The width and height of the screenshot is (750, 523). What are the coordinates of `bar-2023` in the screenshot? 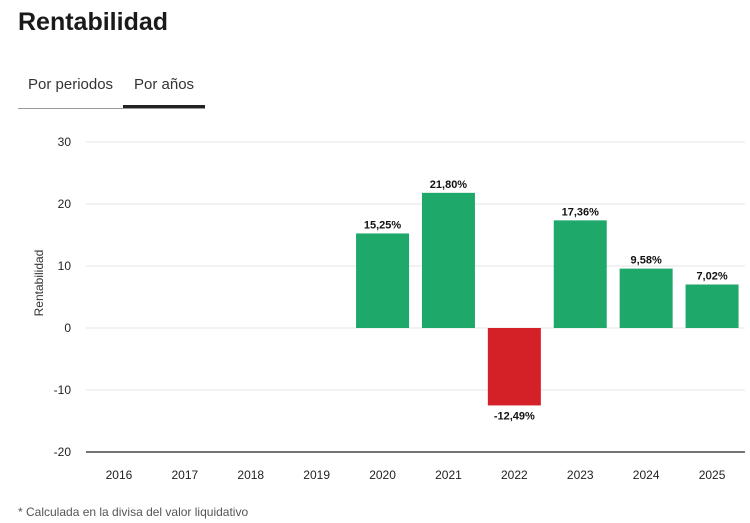 It's located at (580, 274).